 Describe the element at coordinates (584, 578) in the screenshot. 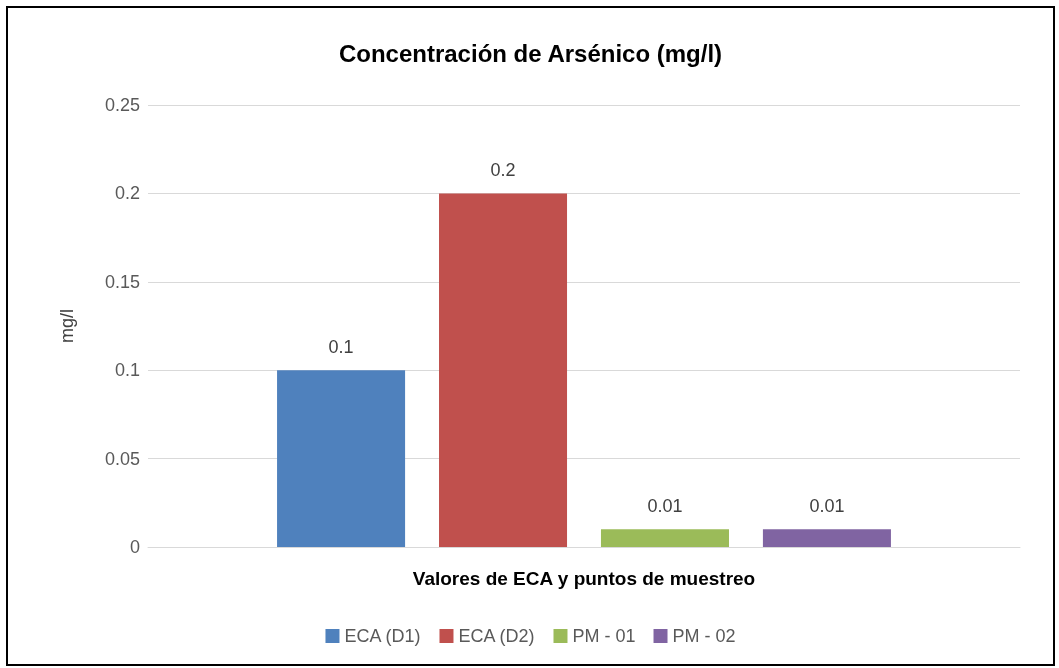

I see `x-axis-title: Valores de ECA y puntos de muestreo` at that location.